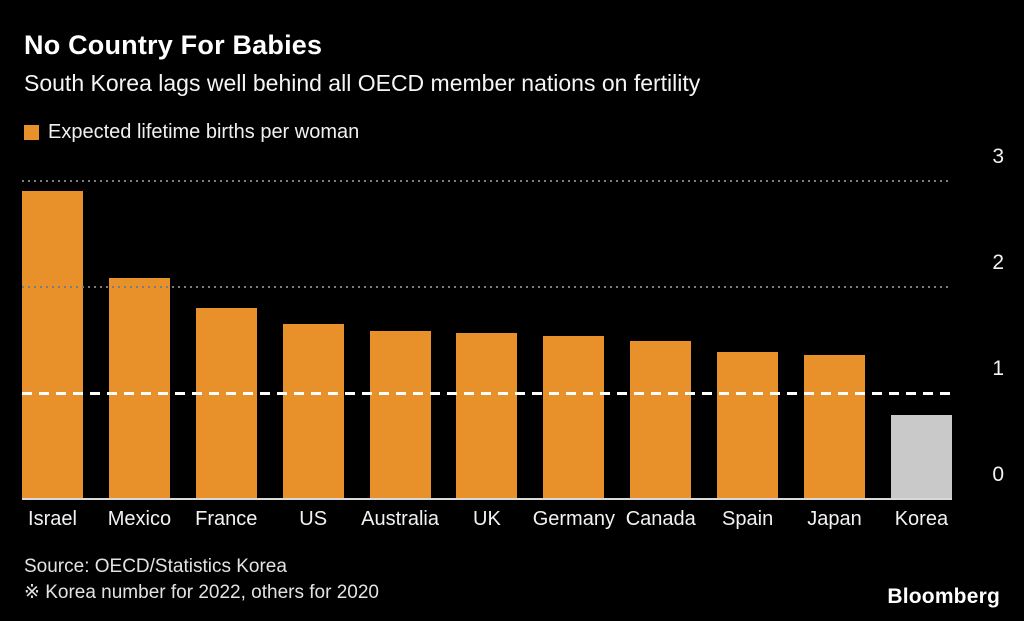  I want to click on x-label-mexico: Mexico, so click(139, 519).